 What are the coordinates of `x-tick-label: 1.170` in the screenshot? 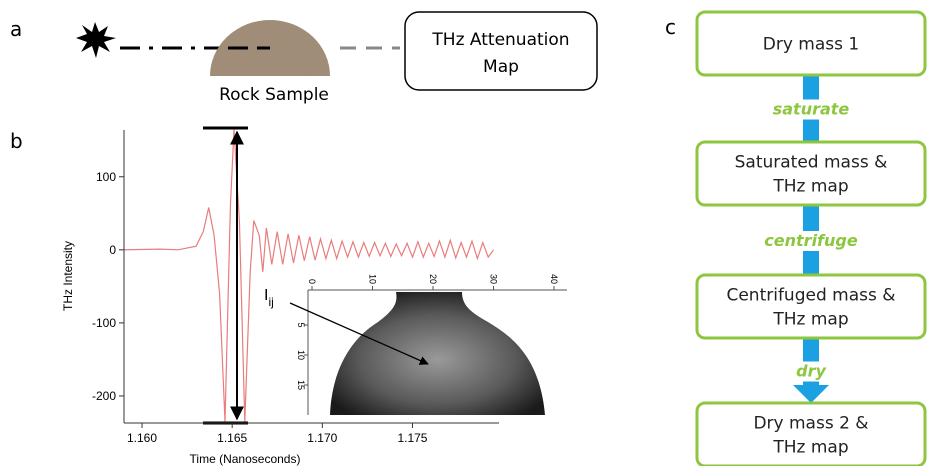 It's located at (322, 438).